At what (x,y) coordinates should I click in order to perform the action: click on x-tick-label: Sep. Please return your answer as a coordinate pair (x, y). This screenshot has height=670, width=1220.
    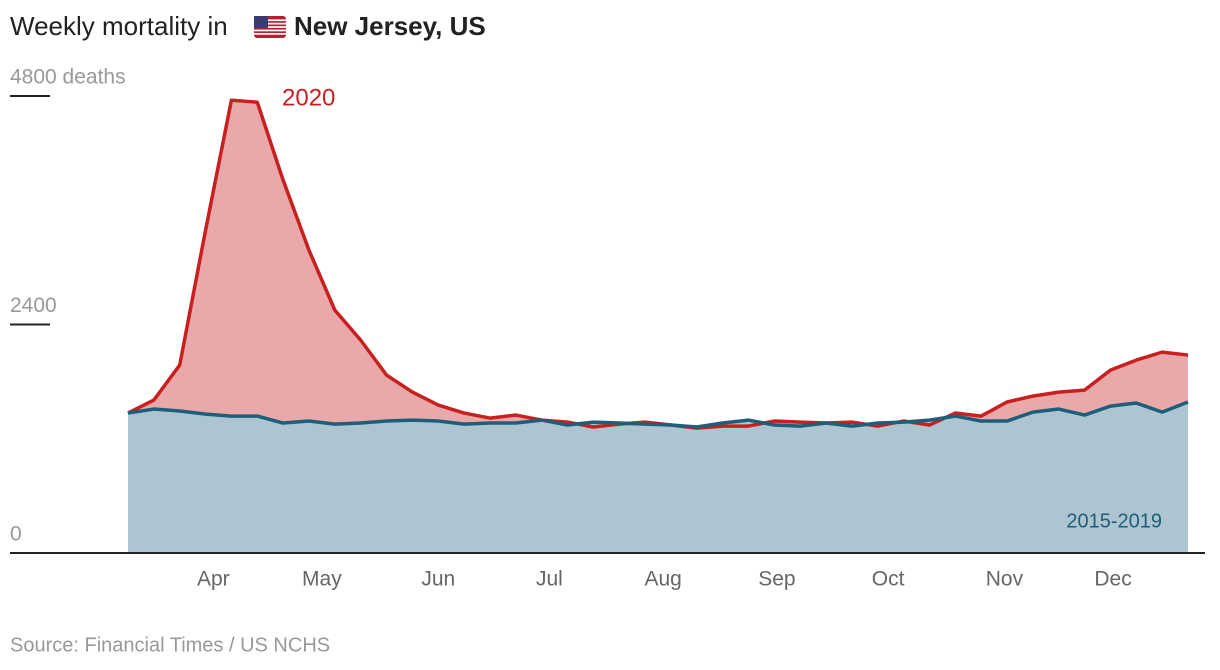
    Looking at the image, I should click on (776, 579).